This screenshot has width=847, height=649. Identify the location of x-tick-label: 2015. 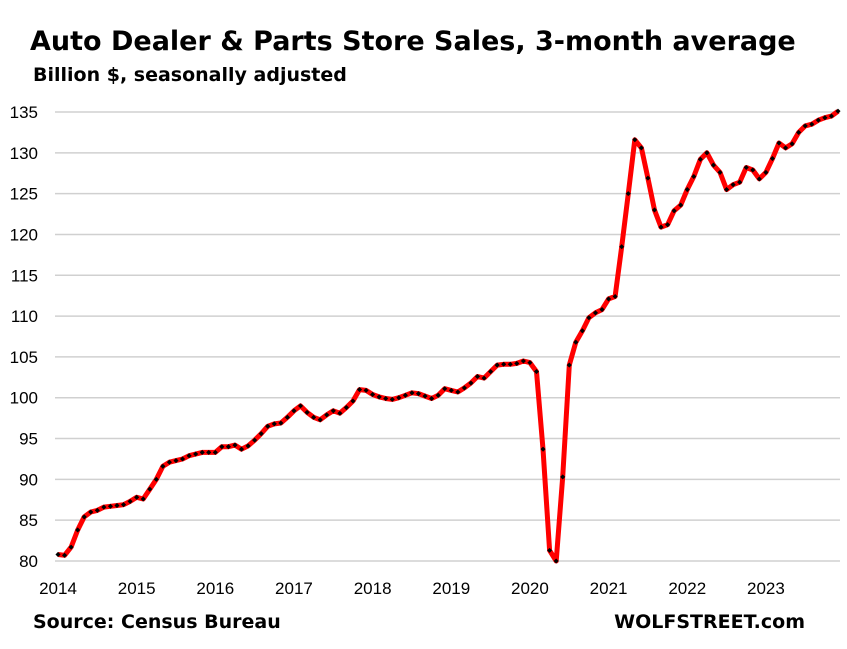
(137, 588).